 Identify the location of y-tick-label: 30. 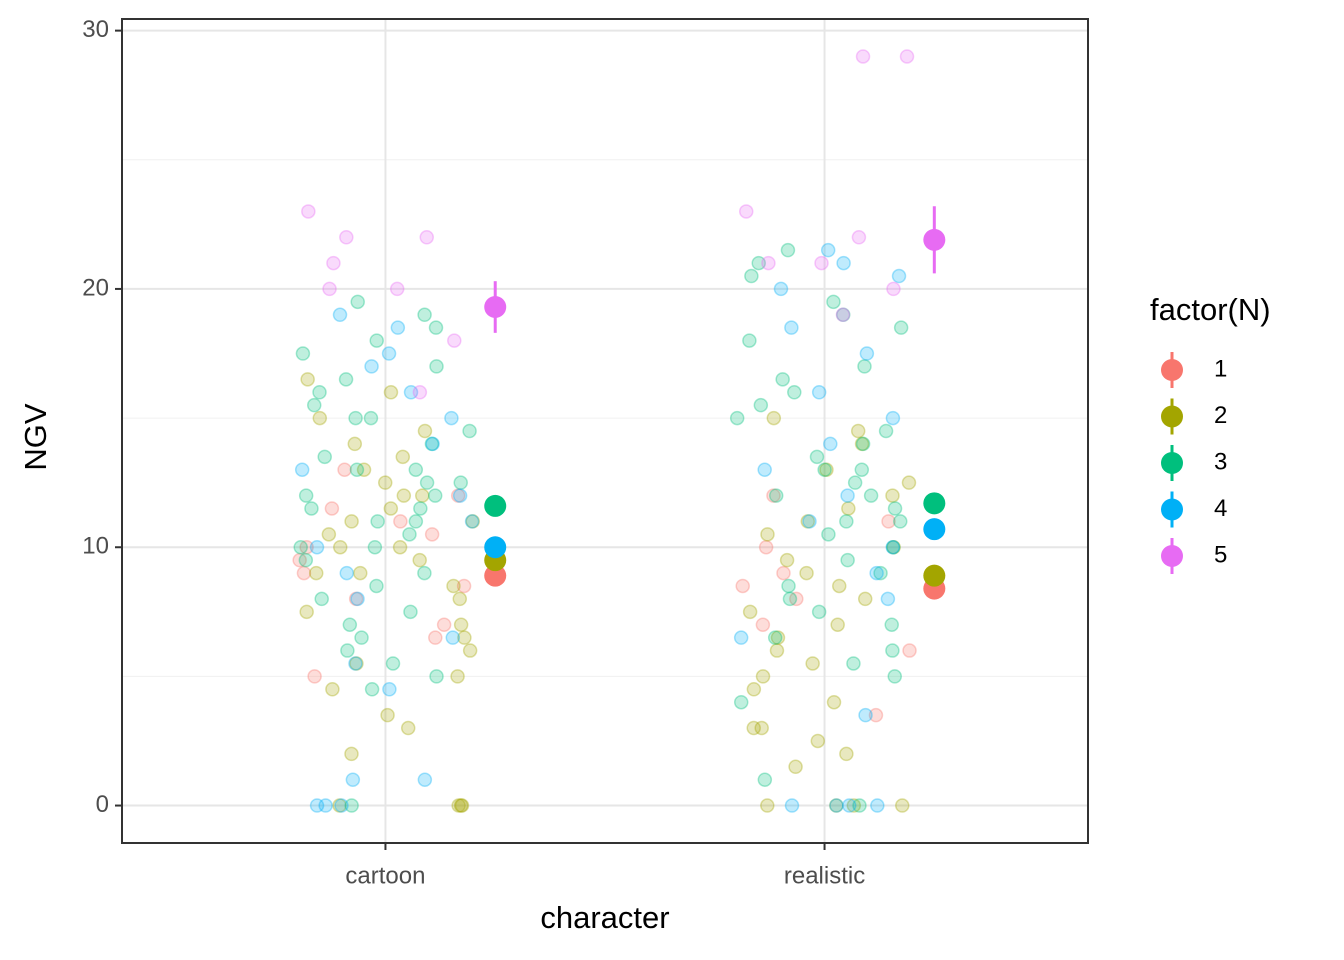
(95, 29).